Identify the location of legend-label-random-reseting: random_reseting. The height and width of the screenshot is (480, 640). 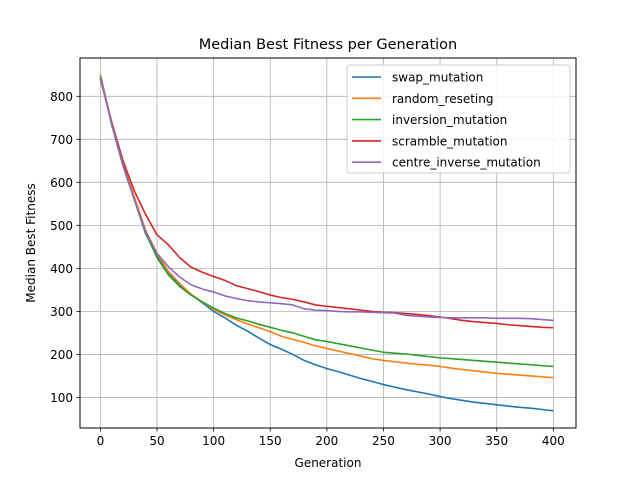
(443, 99).